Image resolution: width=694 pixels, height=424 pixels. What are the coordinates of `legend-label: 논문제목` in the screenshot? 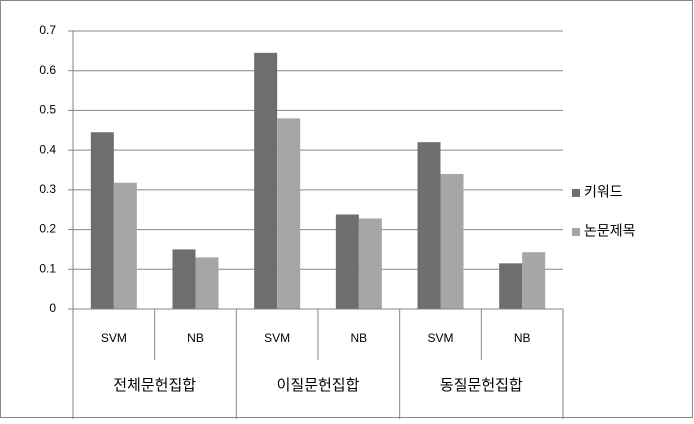 It's located at (610, 231).